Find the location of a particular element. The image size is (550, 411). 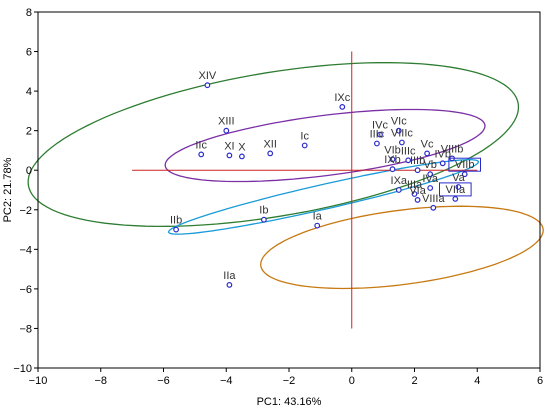

point-label: Va is located at coordinates (459, 178).